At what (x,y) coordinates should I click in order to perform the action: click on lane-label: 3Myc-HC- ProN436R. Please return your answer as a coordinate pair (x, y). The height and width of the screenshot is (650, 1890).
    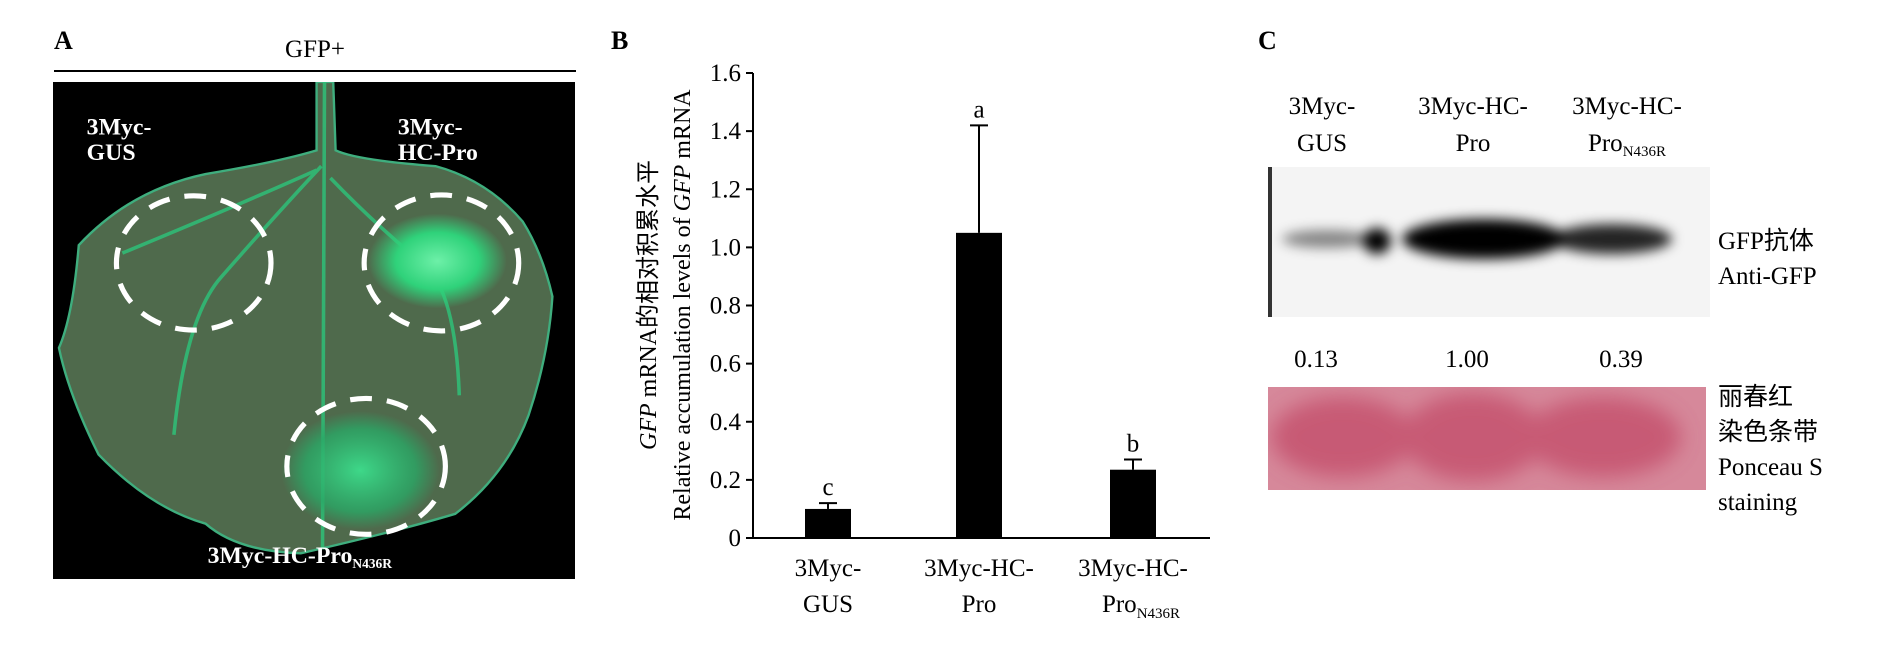
    Looking at the image, I should click on (1627, 129).